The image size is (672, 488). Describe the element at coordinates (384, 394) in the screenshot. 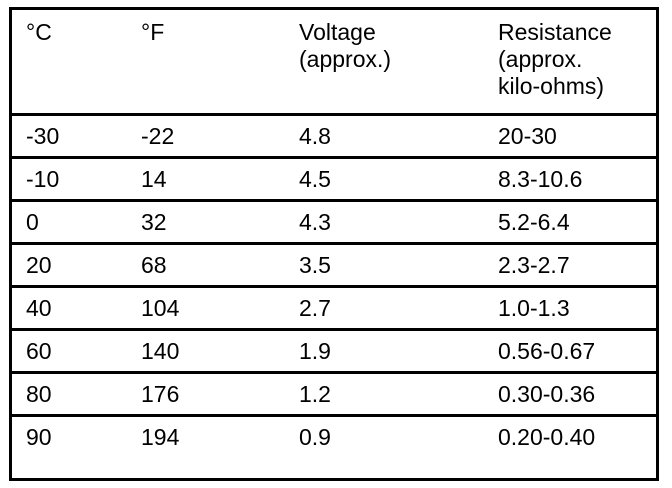

I see `cell-voltage: 1.2` at that location.